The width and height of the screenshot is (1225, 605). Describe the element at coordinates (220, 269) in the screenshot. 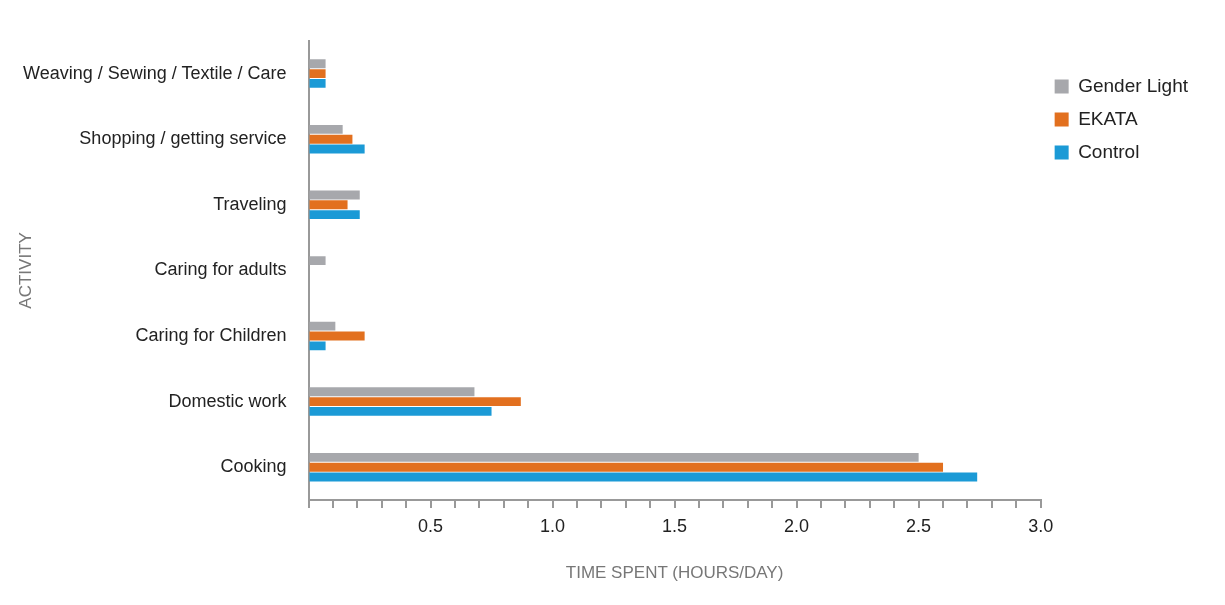

I see `y-tick-label: Caring for adults` at that location.